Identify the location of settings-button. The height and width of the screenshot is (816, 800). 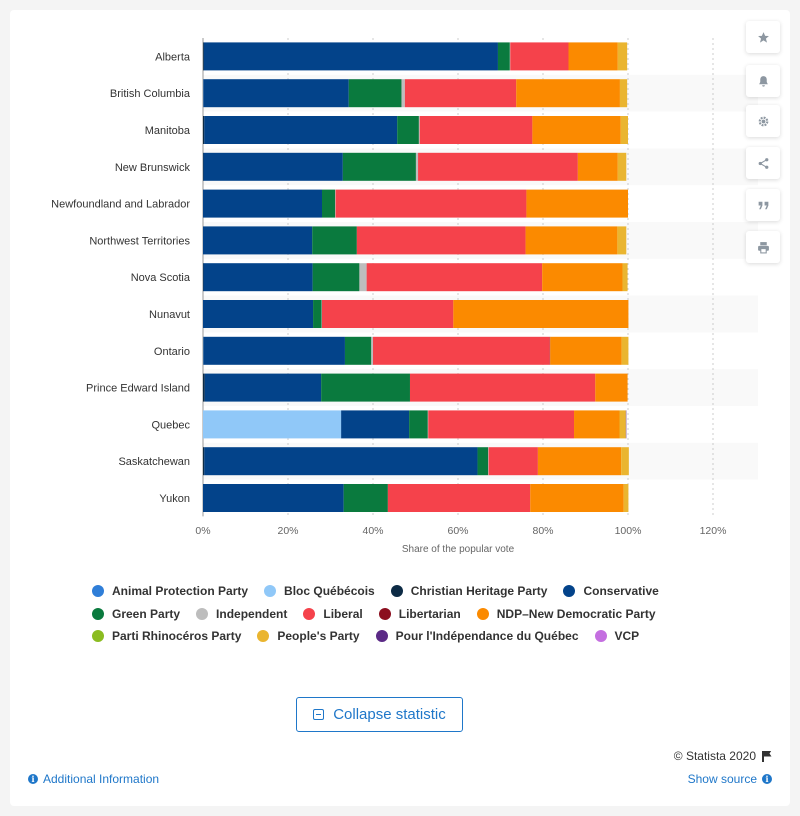
(763, 121).